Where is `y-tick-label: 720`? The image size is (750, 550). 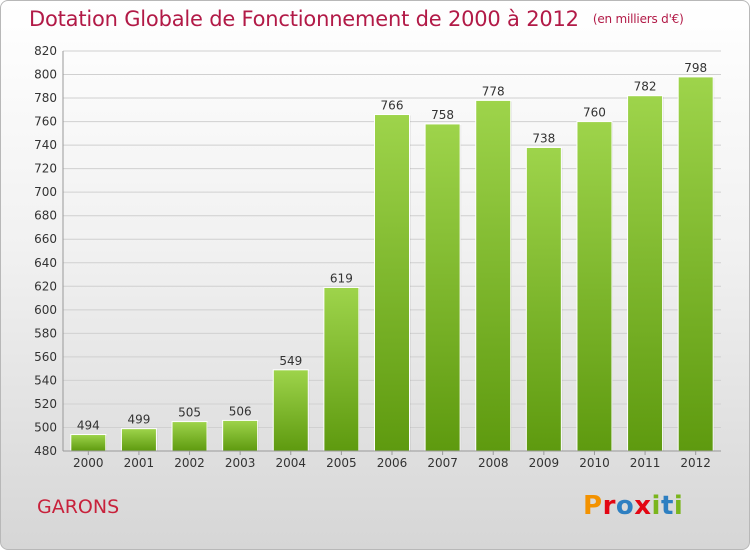
y-tick-label: 720 is located at coordinates (45, 169).